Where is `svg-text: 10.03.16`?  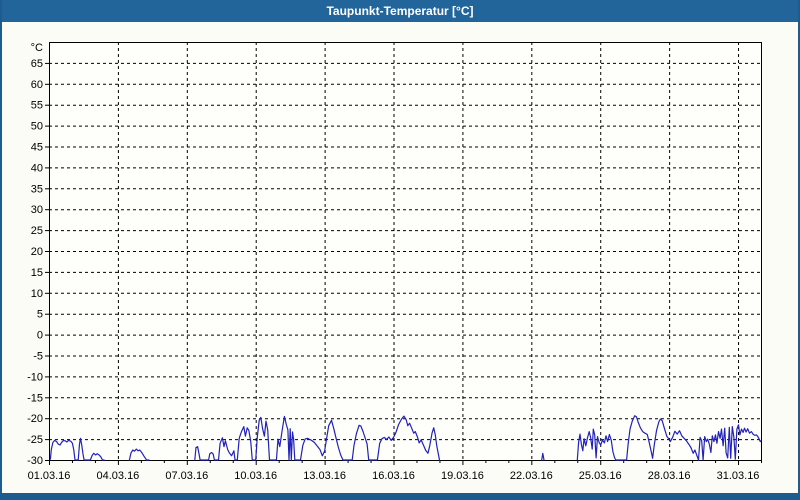 svg-text: 10.03.16 is located at coordinates (255, 476).